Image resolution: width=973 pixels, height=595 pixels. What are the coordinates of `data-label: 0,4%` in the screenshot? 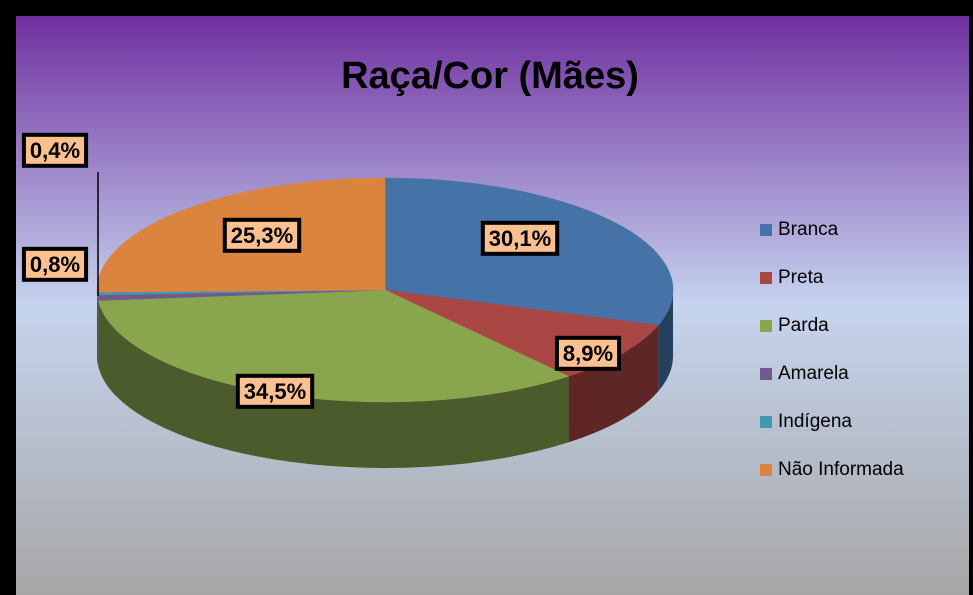 It's located at (55, 150).